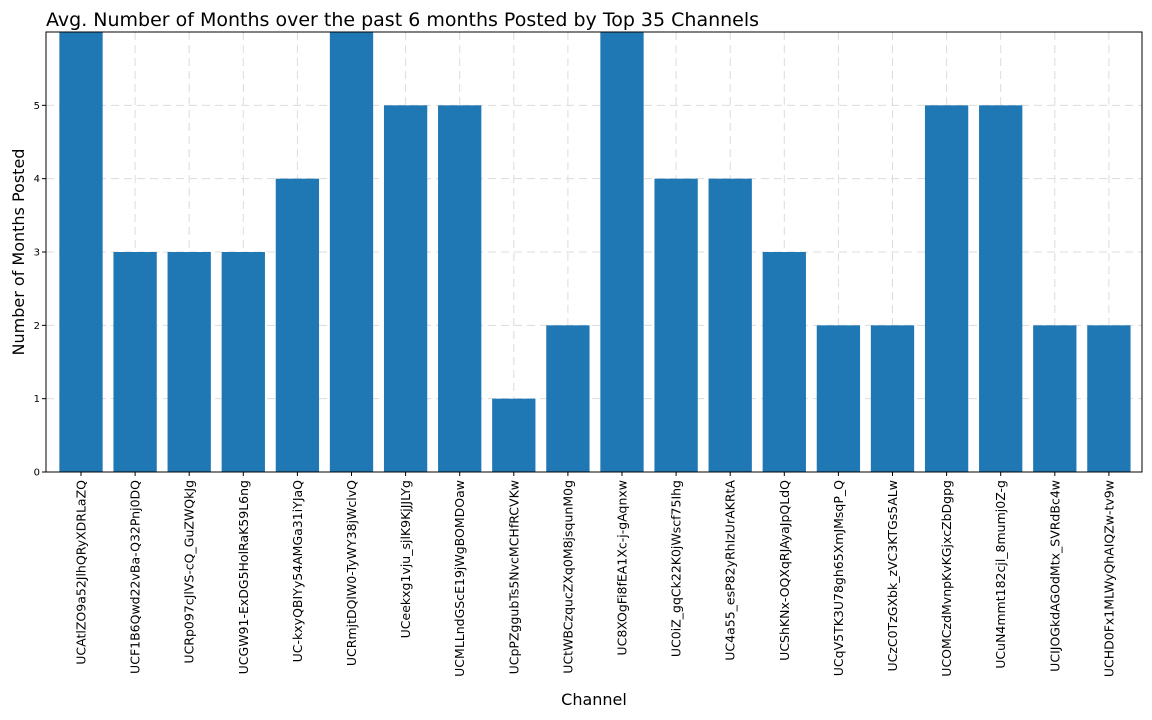 The image size is (1152, 720). Describe the element at coordinates (189, 572) in the screenshot. I see `x-tick-label: UCRp097cJlVS-cQ_GuZWQkJg` at that location.